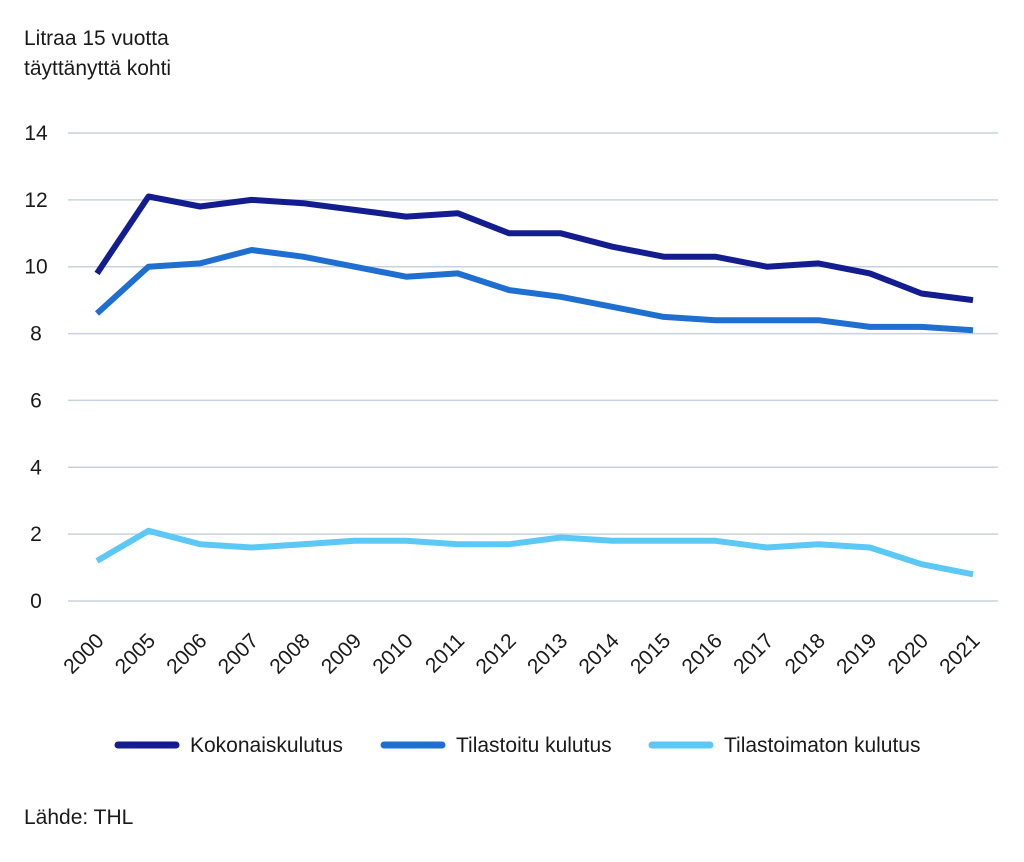 The image size is (1024, 862). I want to click on y-tick-label-12: 12, so click(35, 200).